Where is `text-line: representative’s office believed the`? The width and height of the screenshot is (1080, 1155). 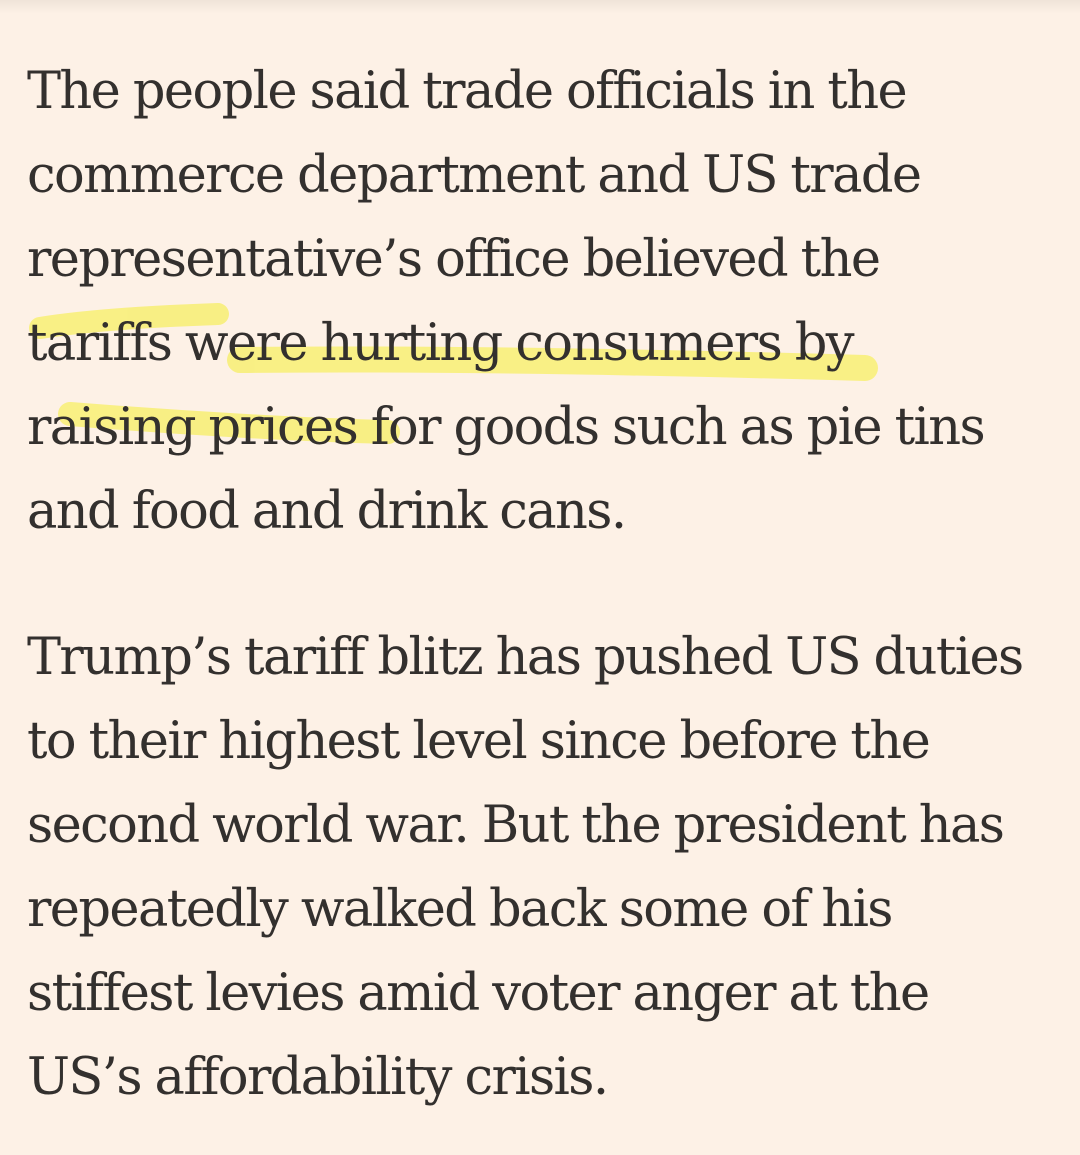
text-line: representative’s office believed the is located at coordinates (454, 259).